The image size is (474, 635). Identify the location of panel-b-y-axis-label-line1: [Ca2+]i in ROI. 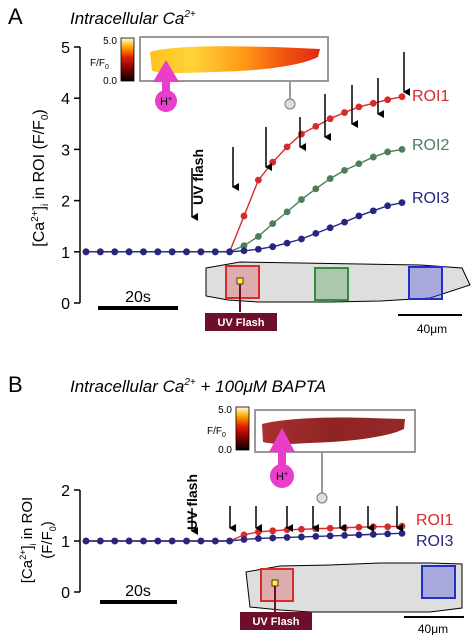
(28, 540).